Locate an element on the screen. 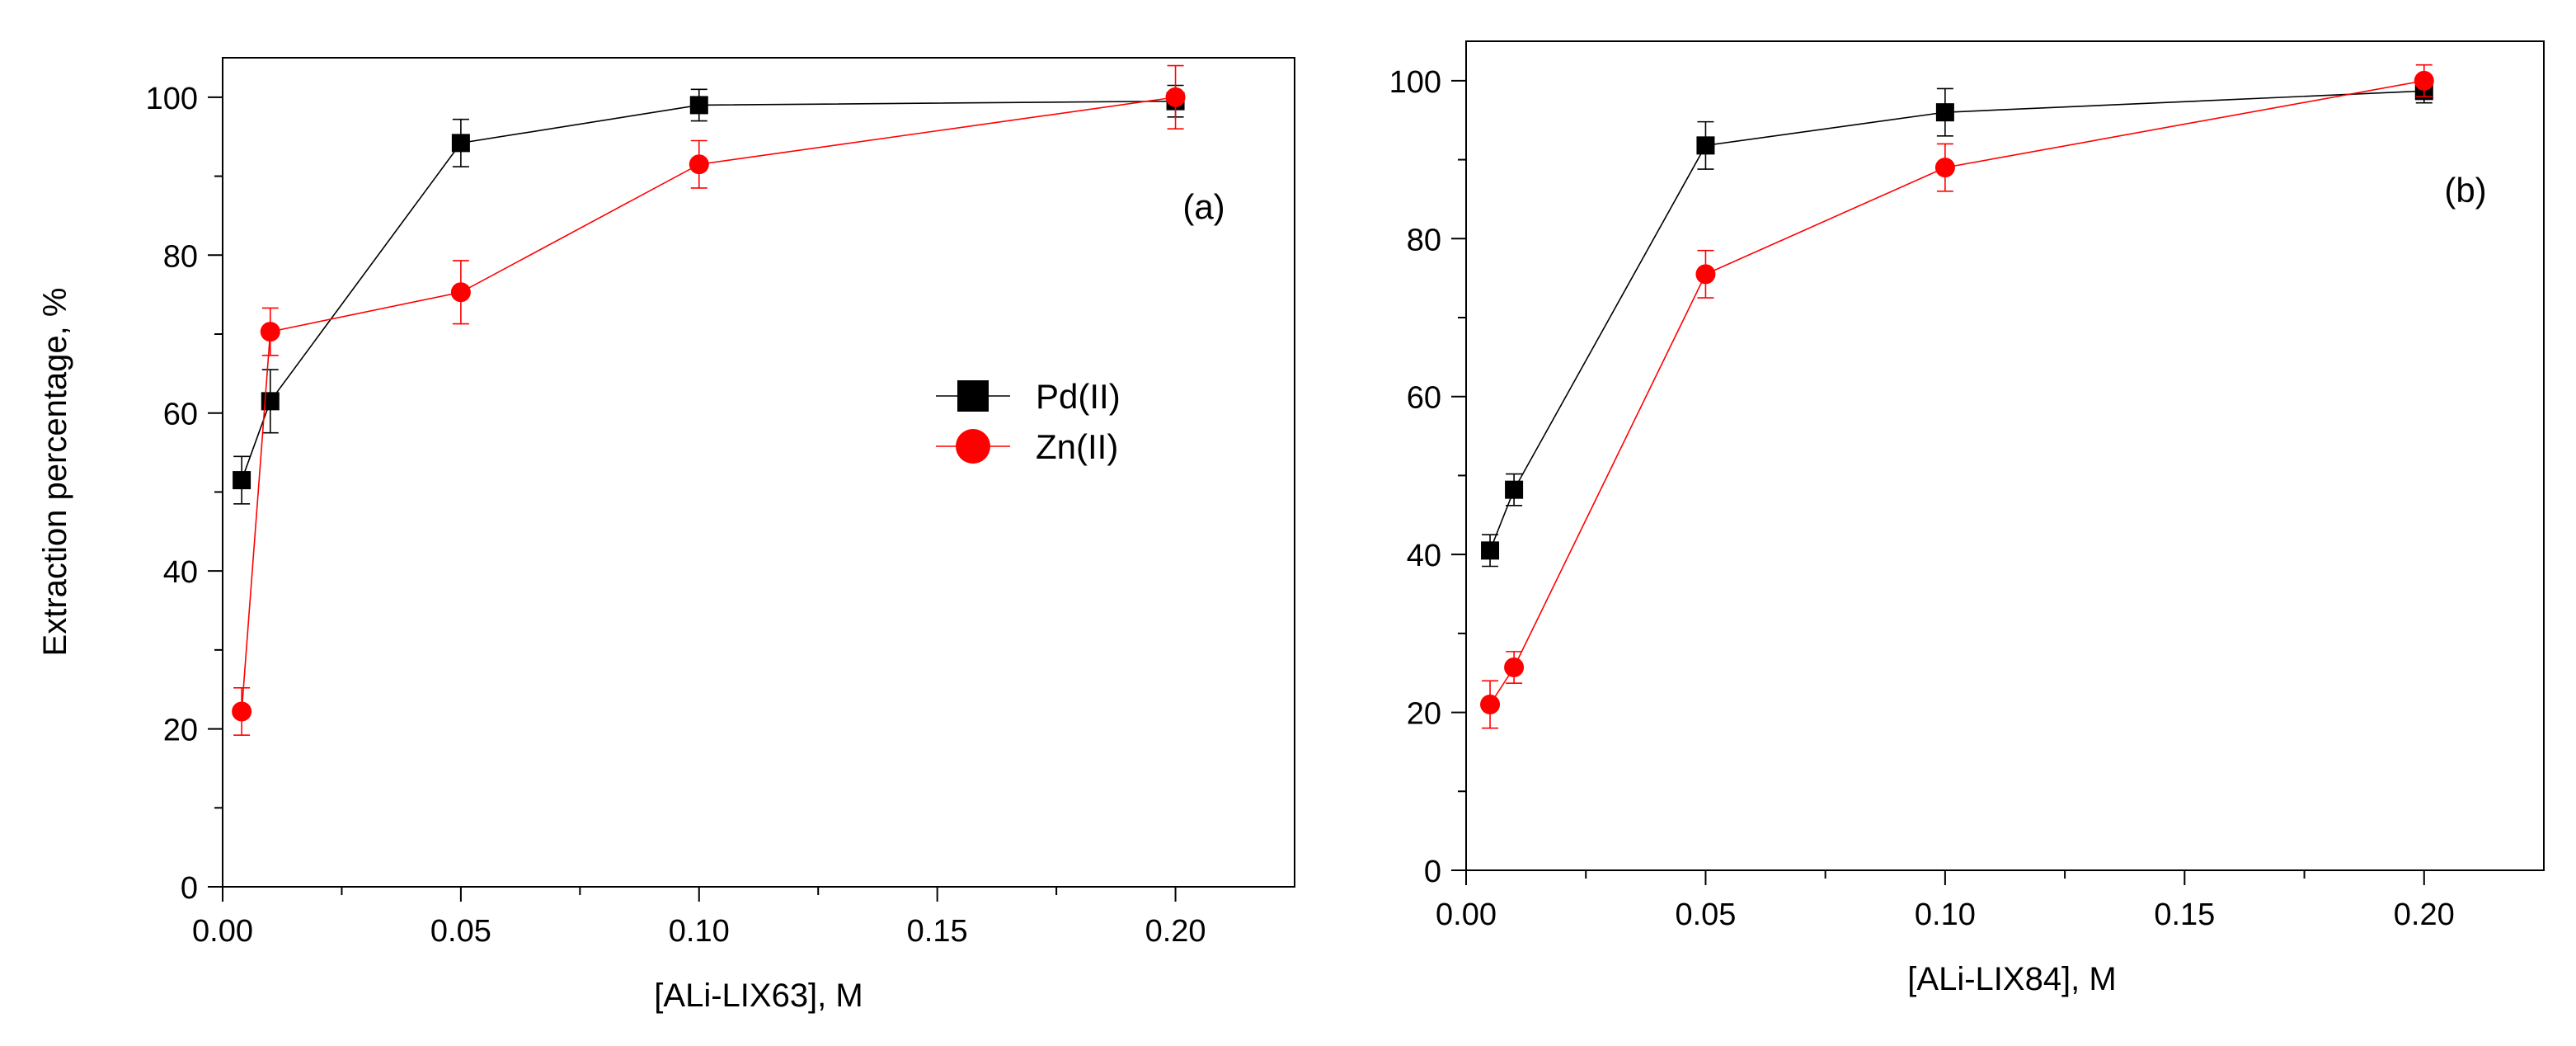 This screenshot has height=1046, width=2576. legend-label: Pd(II) is located at coordinates (1078, 396).